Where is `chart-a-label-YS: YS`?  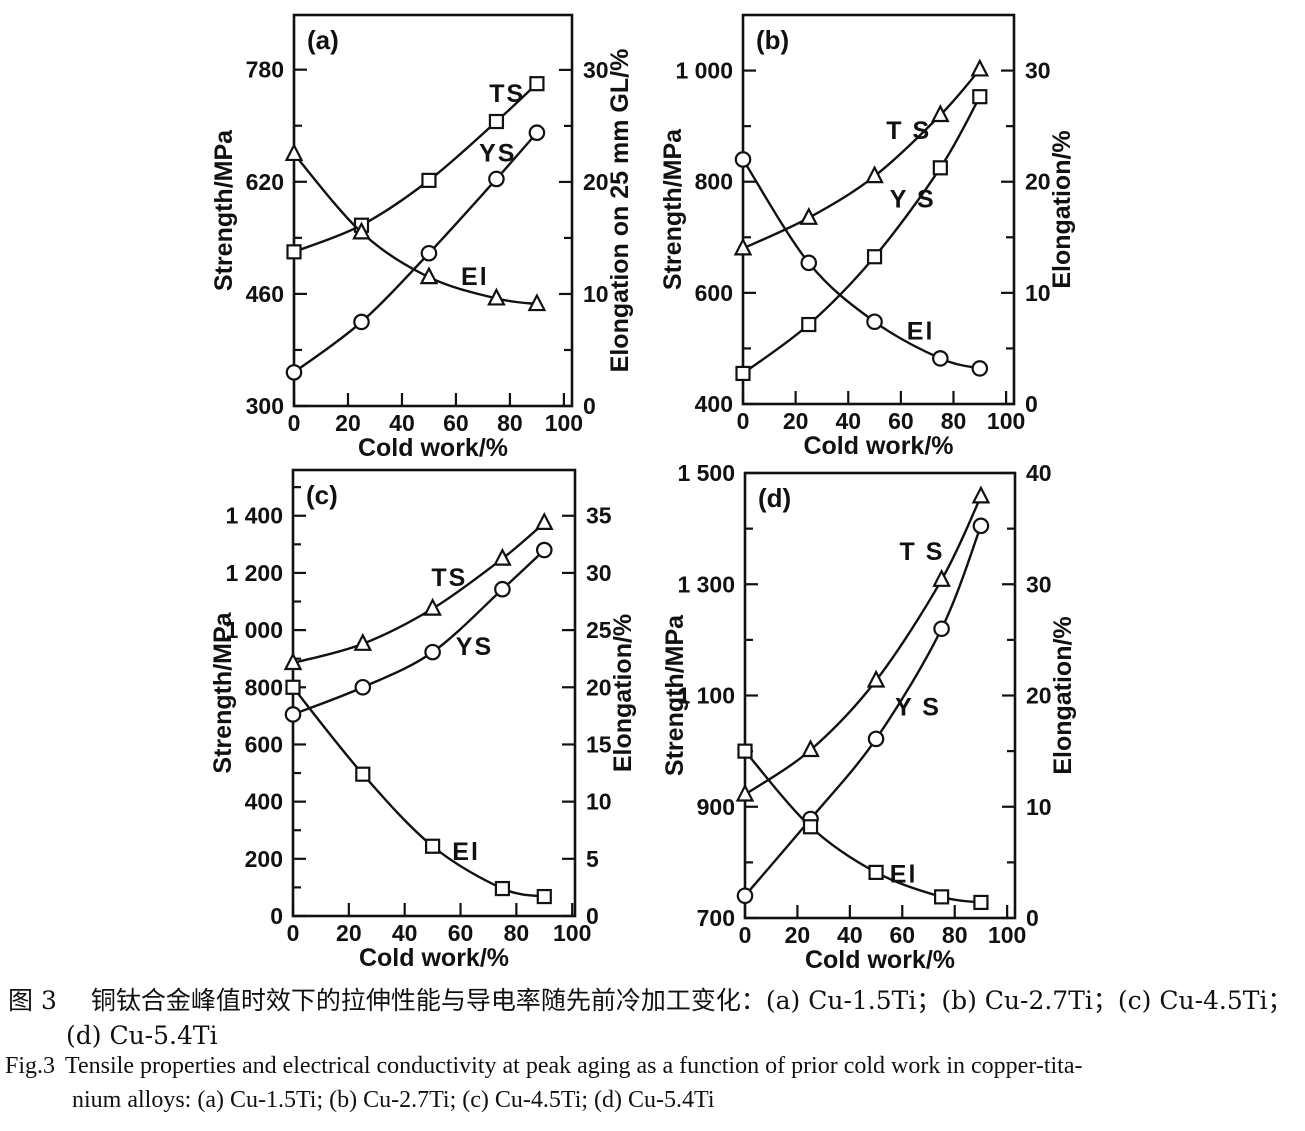
chart-a-label-YS: YS is located at coordinates (497, 153).